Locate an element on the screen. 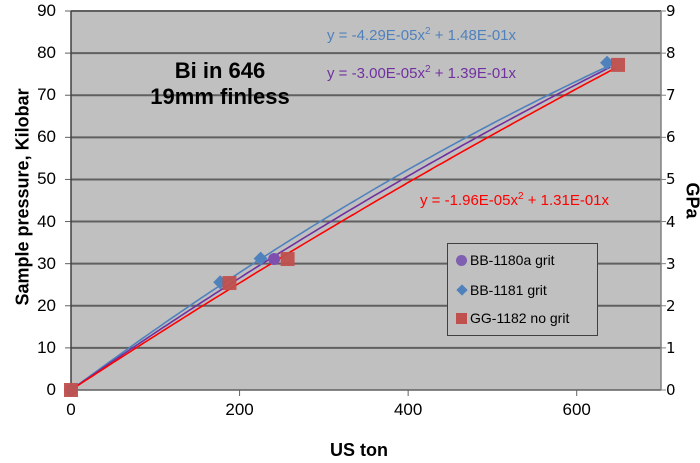  diamond-marker-icon is located at coordinates (462, 290).